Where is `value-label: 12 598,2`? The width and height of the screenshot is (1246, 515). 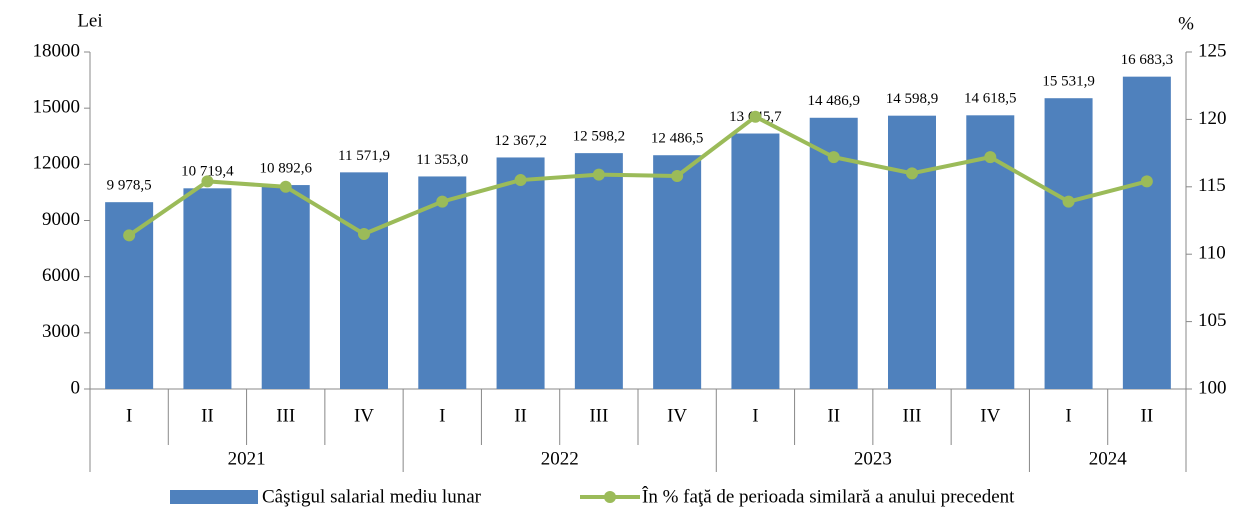 value-label: 12 598,2 is located at coordinates (599, 137).